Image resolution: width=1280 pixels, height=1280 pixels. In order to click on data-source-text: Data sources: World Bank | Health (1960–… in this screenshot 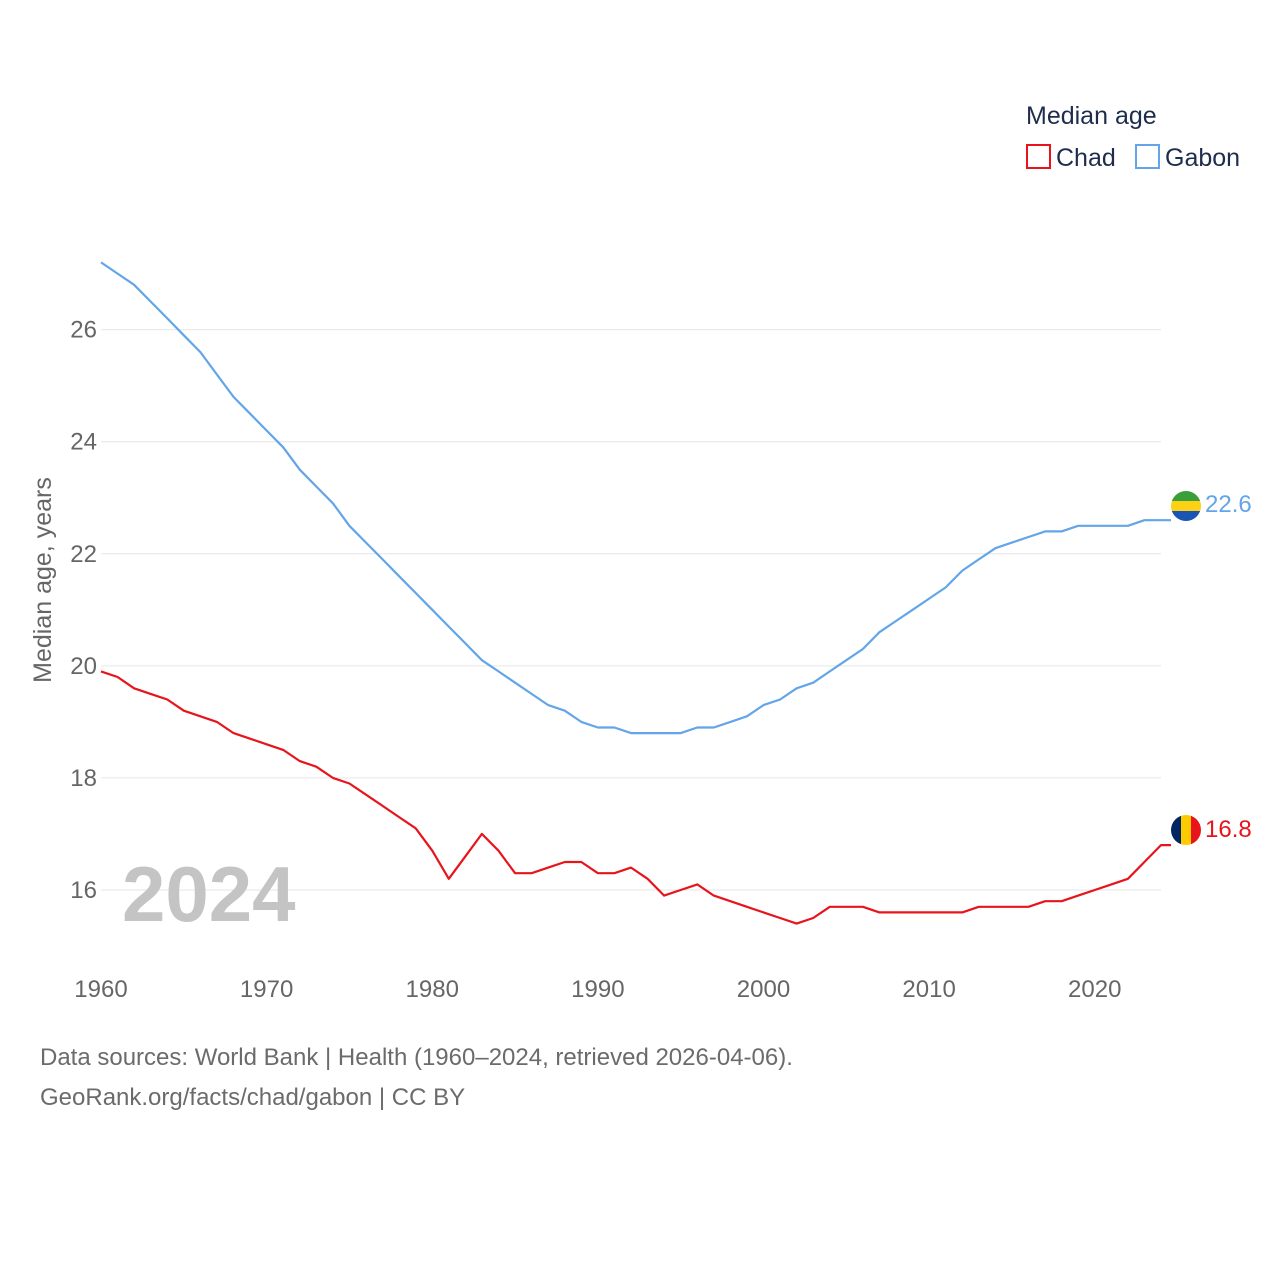, I will do `click(416, 1057)`.